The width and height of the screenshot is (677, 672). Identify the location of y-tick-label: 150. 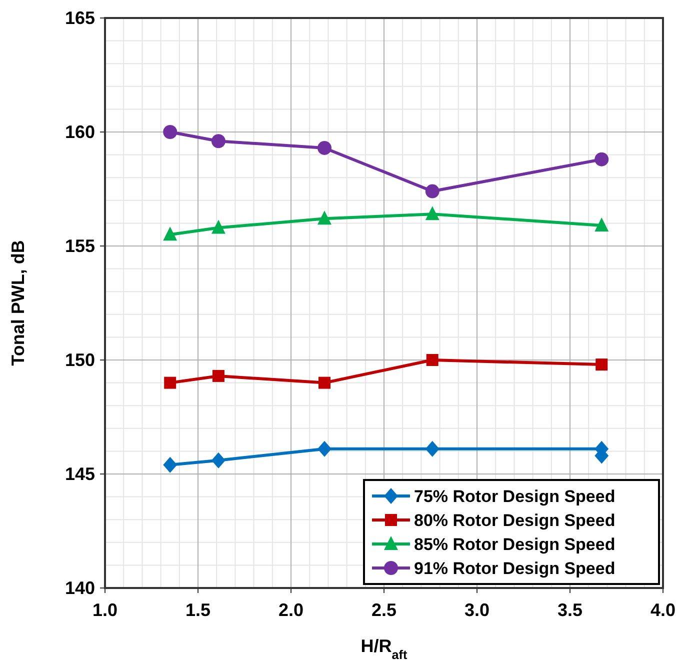
(79, 360).